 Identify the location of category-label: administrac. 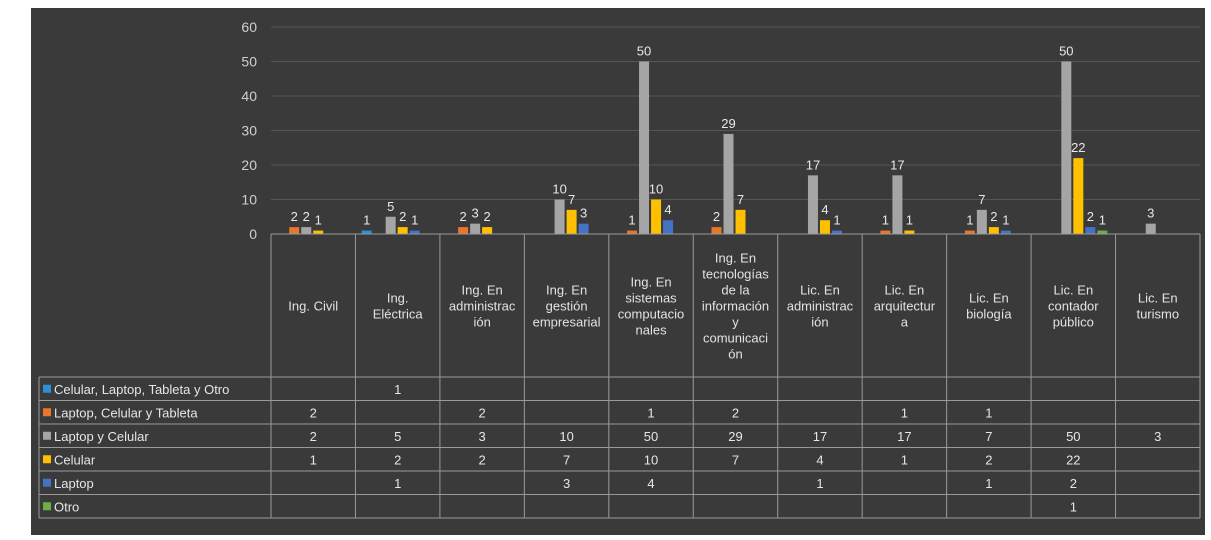
(482, 306).